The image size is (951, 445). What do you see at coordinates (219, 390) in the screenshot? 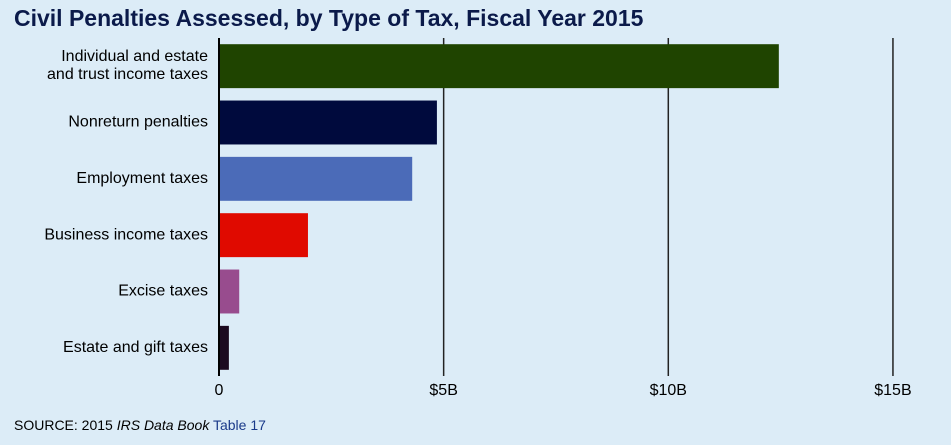
I see `x-tick-label: 0` at bounding box center [219, 390].